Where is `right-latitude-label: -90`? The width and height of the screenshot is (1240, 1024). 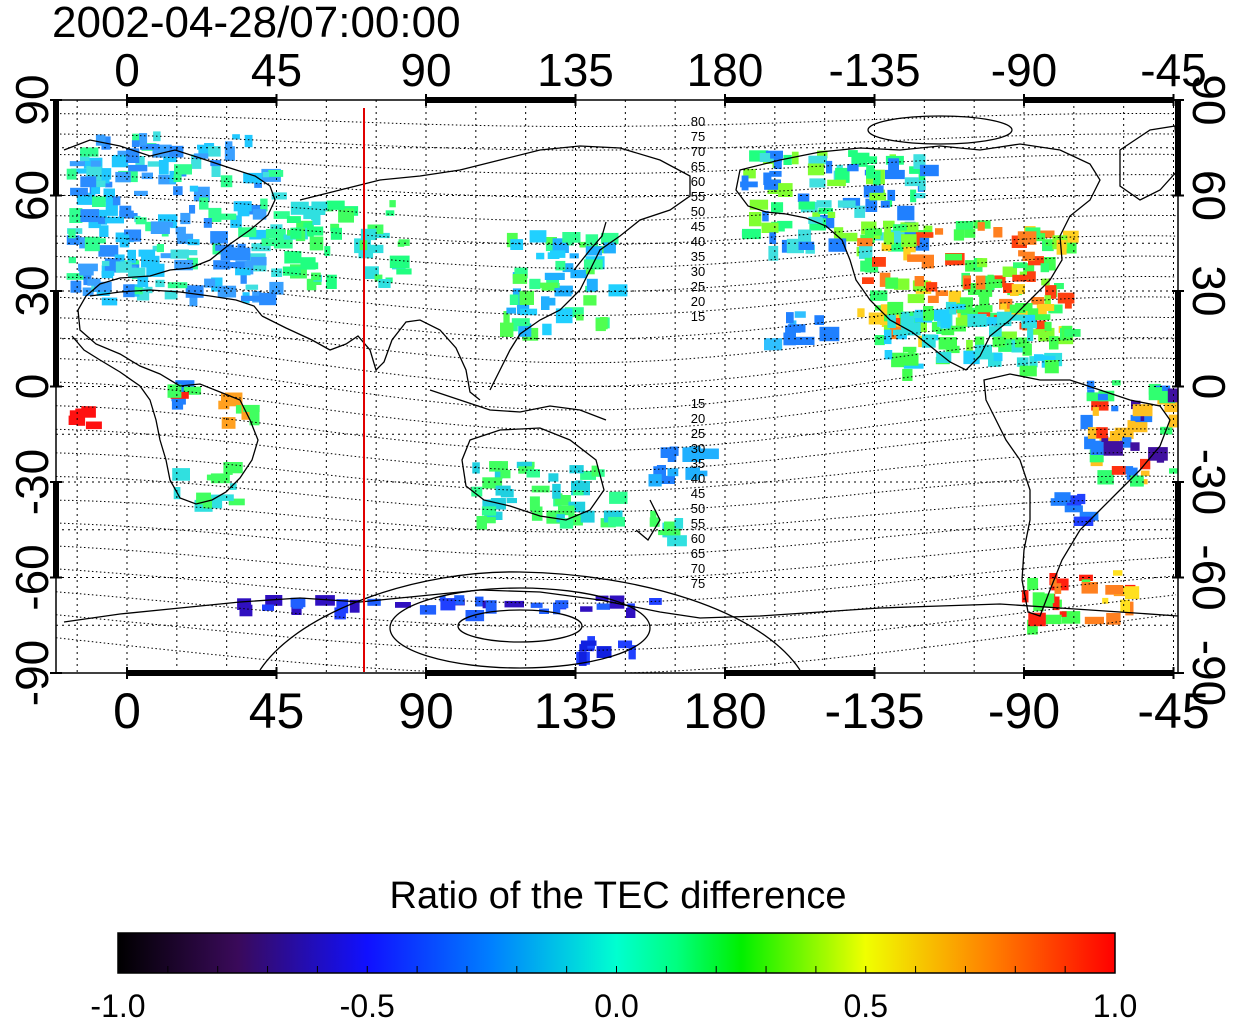
right-latitude-label: -90 is located at coordinates (1209, 673).